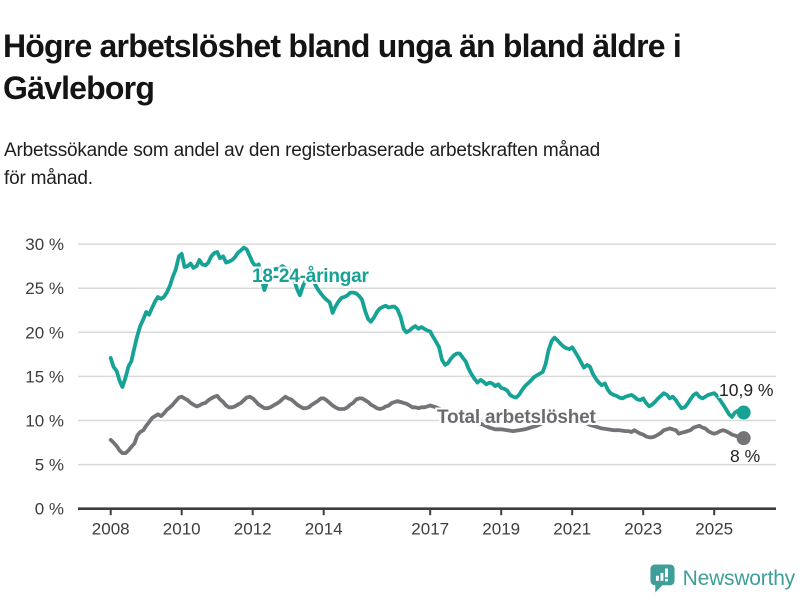 The width and height of the screenshot is (800, 600). I want to click on end-dot-total, so click(743, 438).